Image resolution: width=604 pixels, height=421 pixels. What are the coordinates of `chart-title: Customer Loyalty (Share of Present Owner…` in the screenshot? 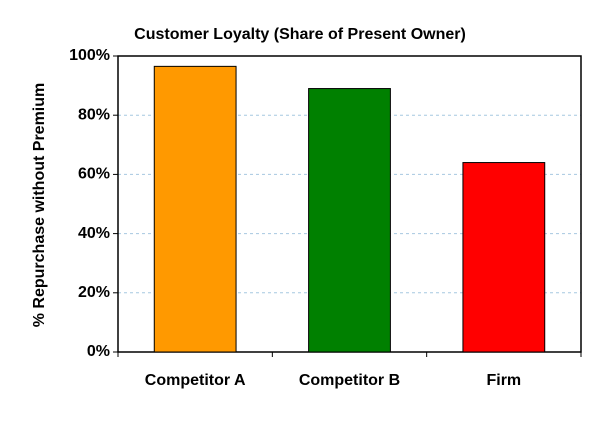 It's located at (300, 34).